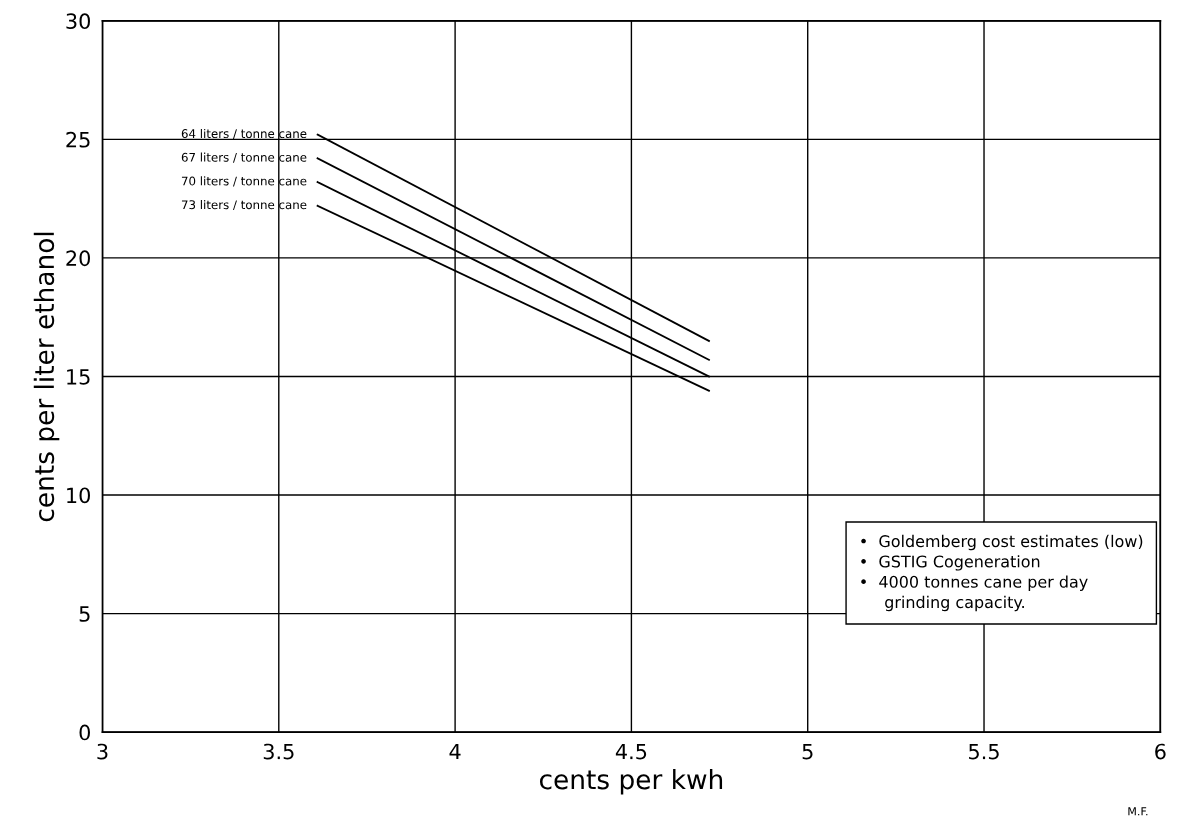 This screenshot has height=832, width=1178. I want to click on x-axis-title: cents per kwh, so click(631, 781).